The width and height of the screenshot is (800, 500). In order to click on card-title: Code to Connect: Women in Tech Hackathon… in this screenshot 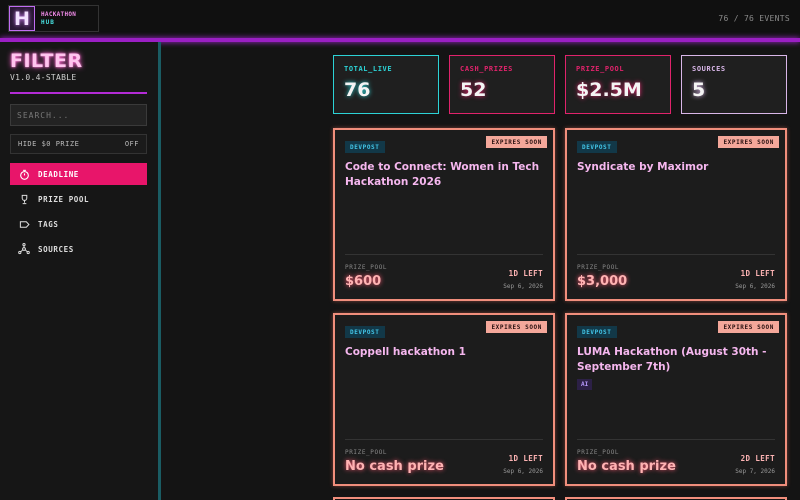, I will do `click(442, 174)`.